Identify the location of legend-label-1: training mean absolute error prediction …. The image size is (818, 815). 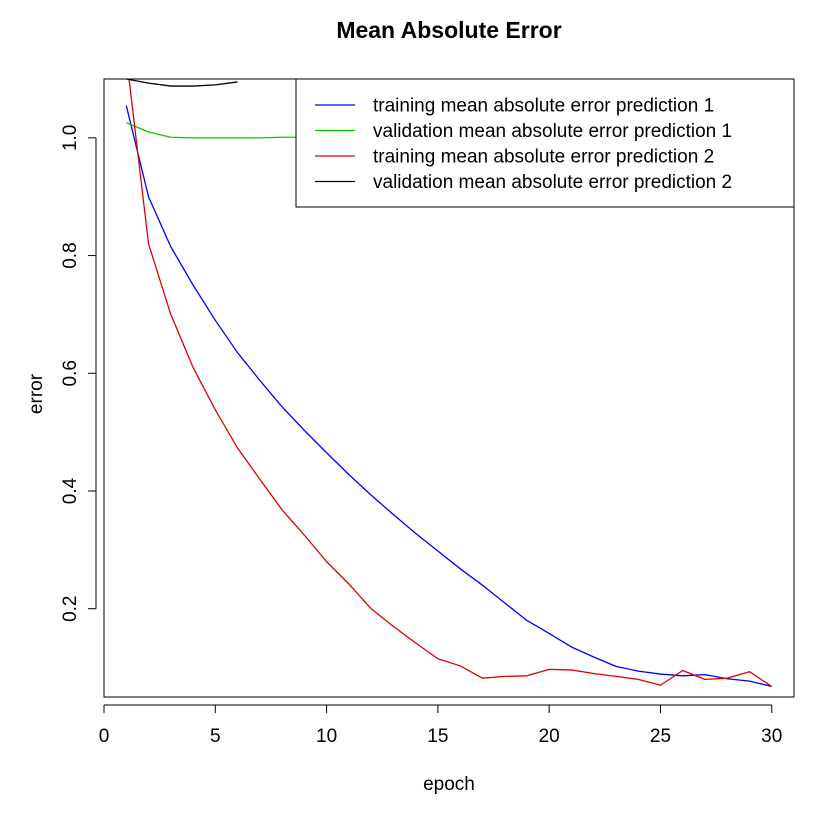
(543, 106).